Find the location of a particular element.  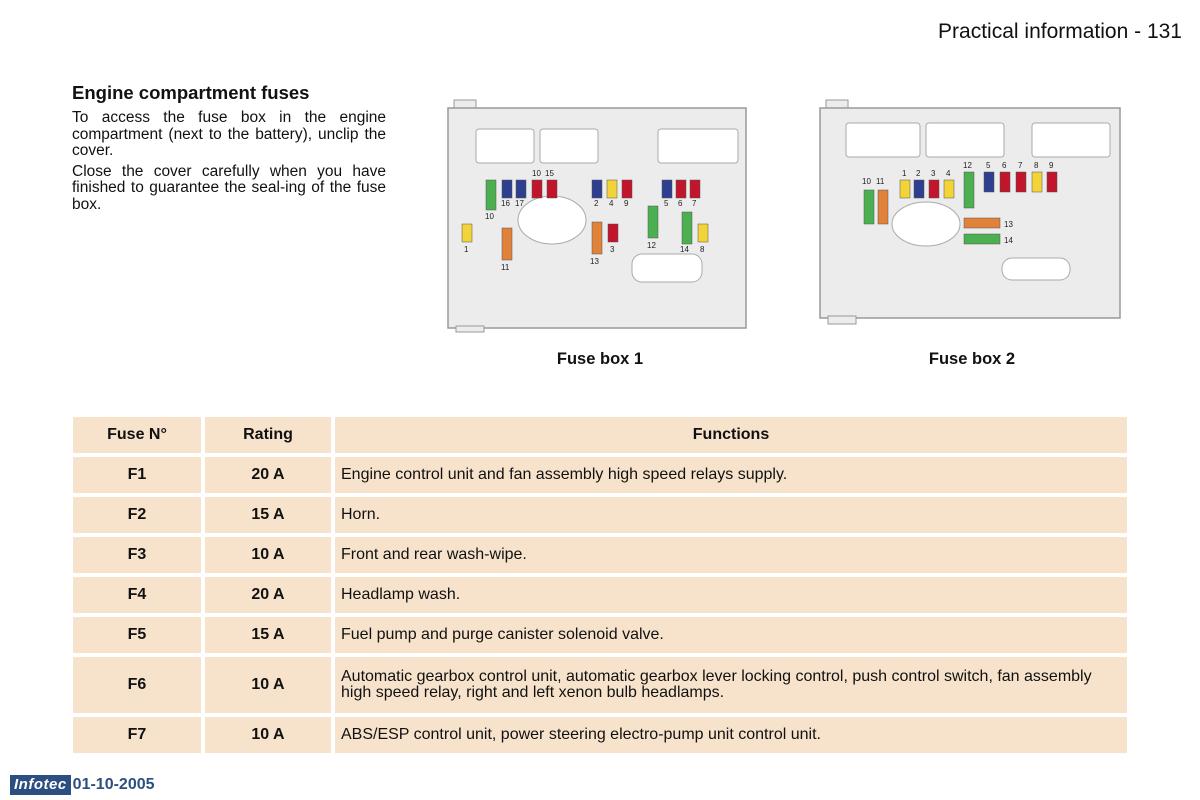

fuse-box-2-diagram: 10 11 1 2 3 4 12 5 6 7 8 9 13 14 is located at coordinates (970, 212).